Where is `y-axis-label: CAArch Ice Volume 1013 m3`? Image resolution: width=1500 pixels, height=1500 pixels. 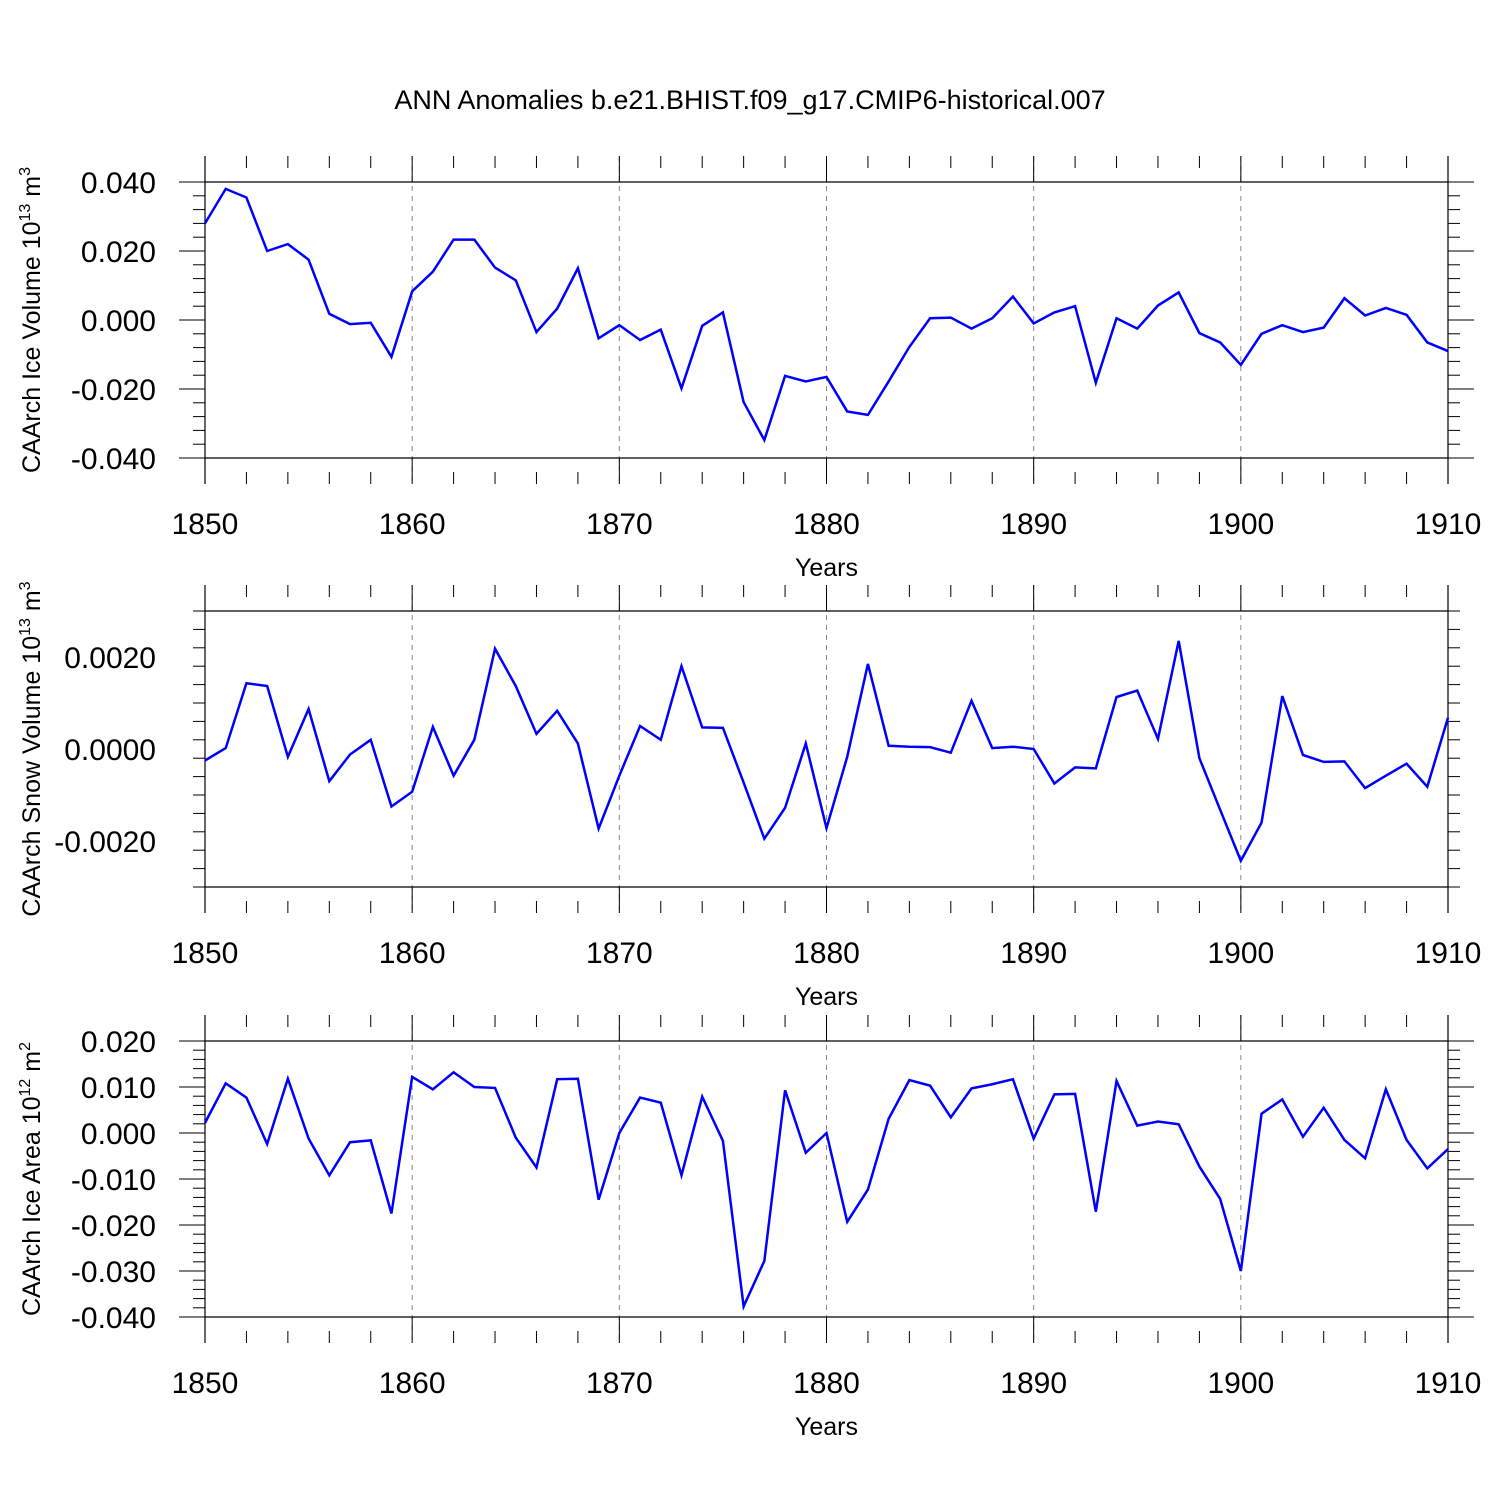 y-axis-label: CAArch Ice Volume 1013 m3 is located at coordinates (31, 320).